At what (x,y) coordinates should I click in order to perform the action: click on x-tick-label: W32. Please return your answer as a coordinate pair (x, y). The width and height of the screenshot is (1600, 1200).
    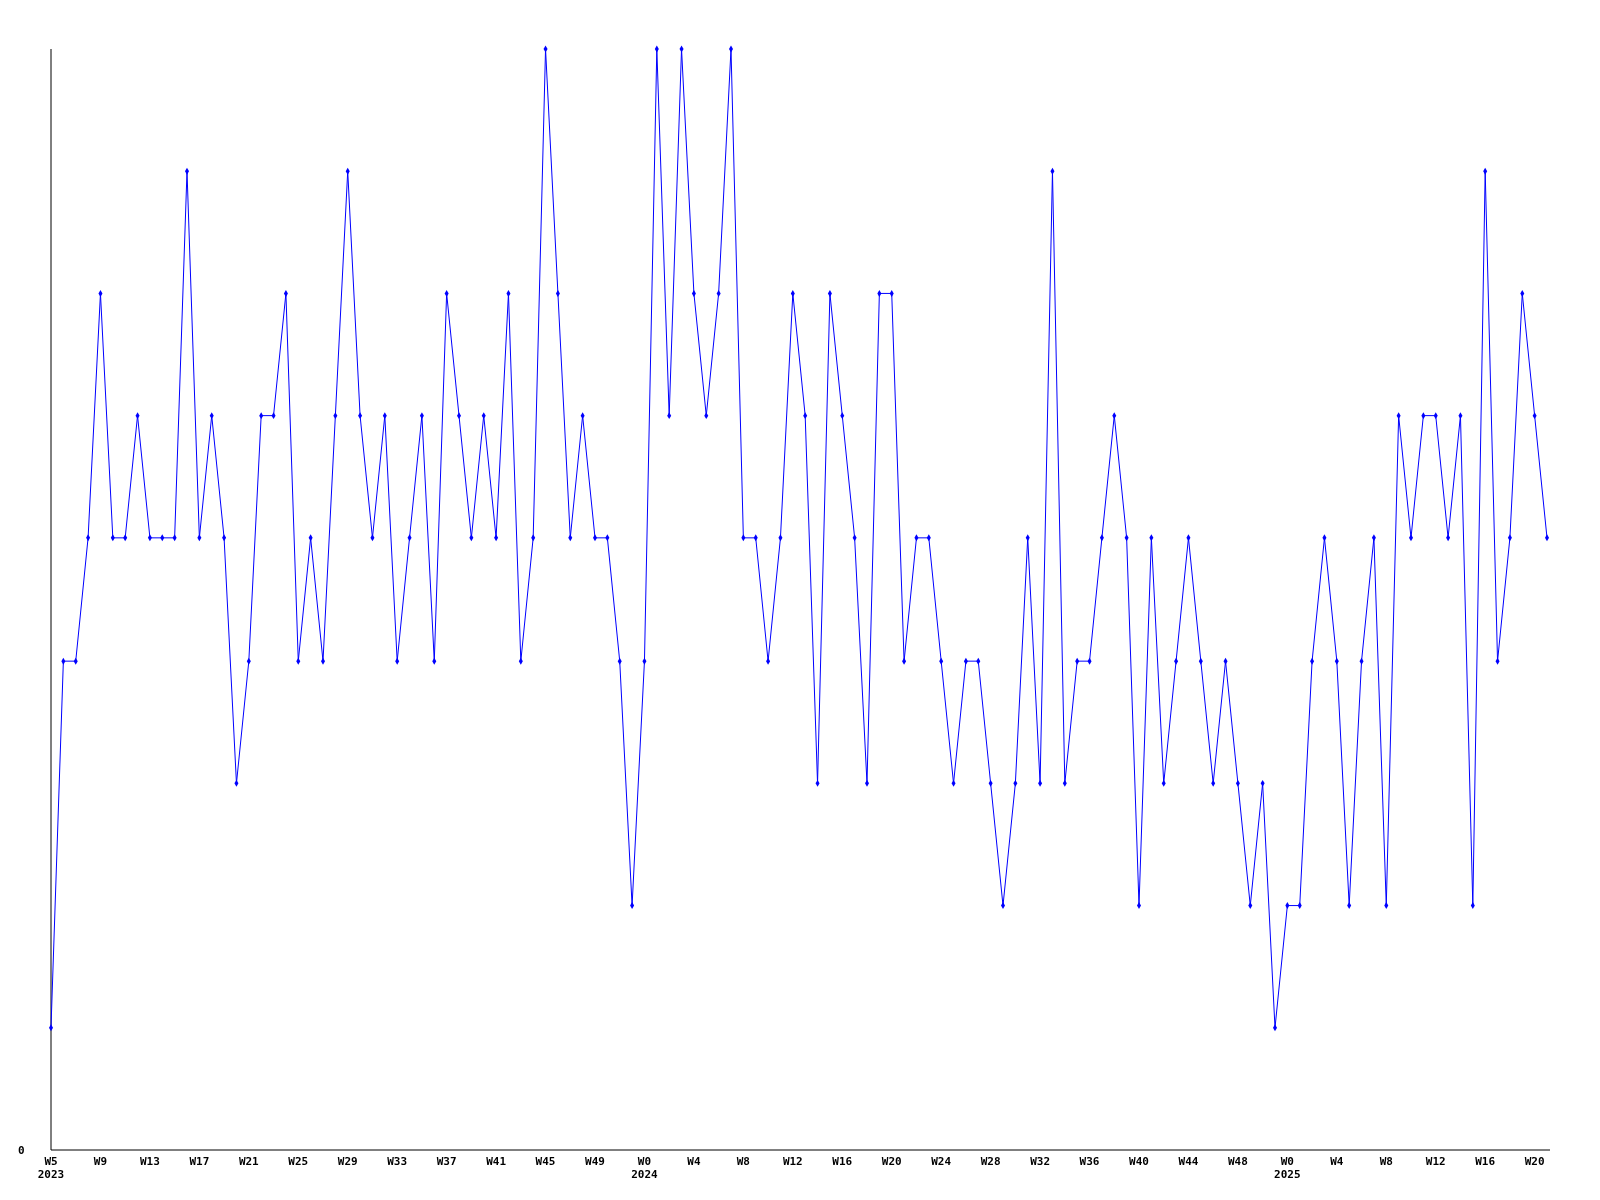
    Looking at the image, I should click on (1040, 1161).